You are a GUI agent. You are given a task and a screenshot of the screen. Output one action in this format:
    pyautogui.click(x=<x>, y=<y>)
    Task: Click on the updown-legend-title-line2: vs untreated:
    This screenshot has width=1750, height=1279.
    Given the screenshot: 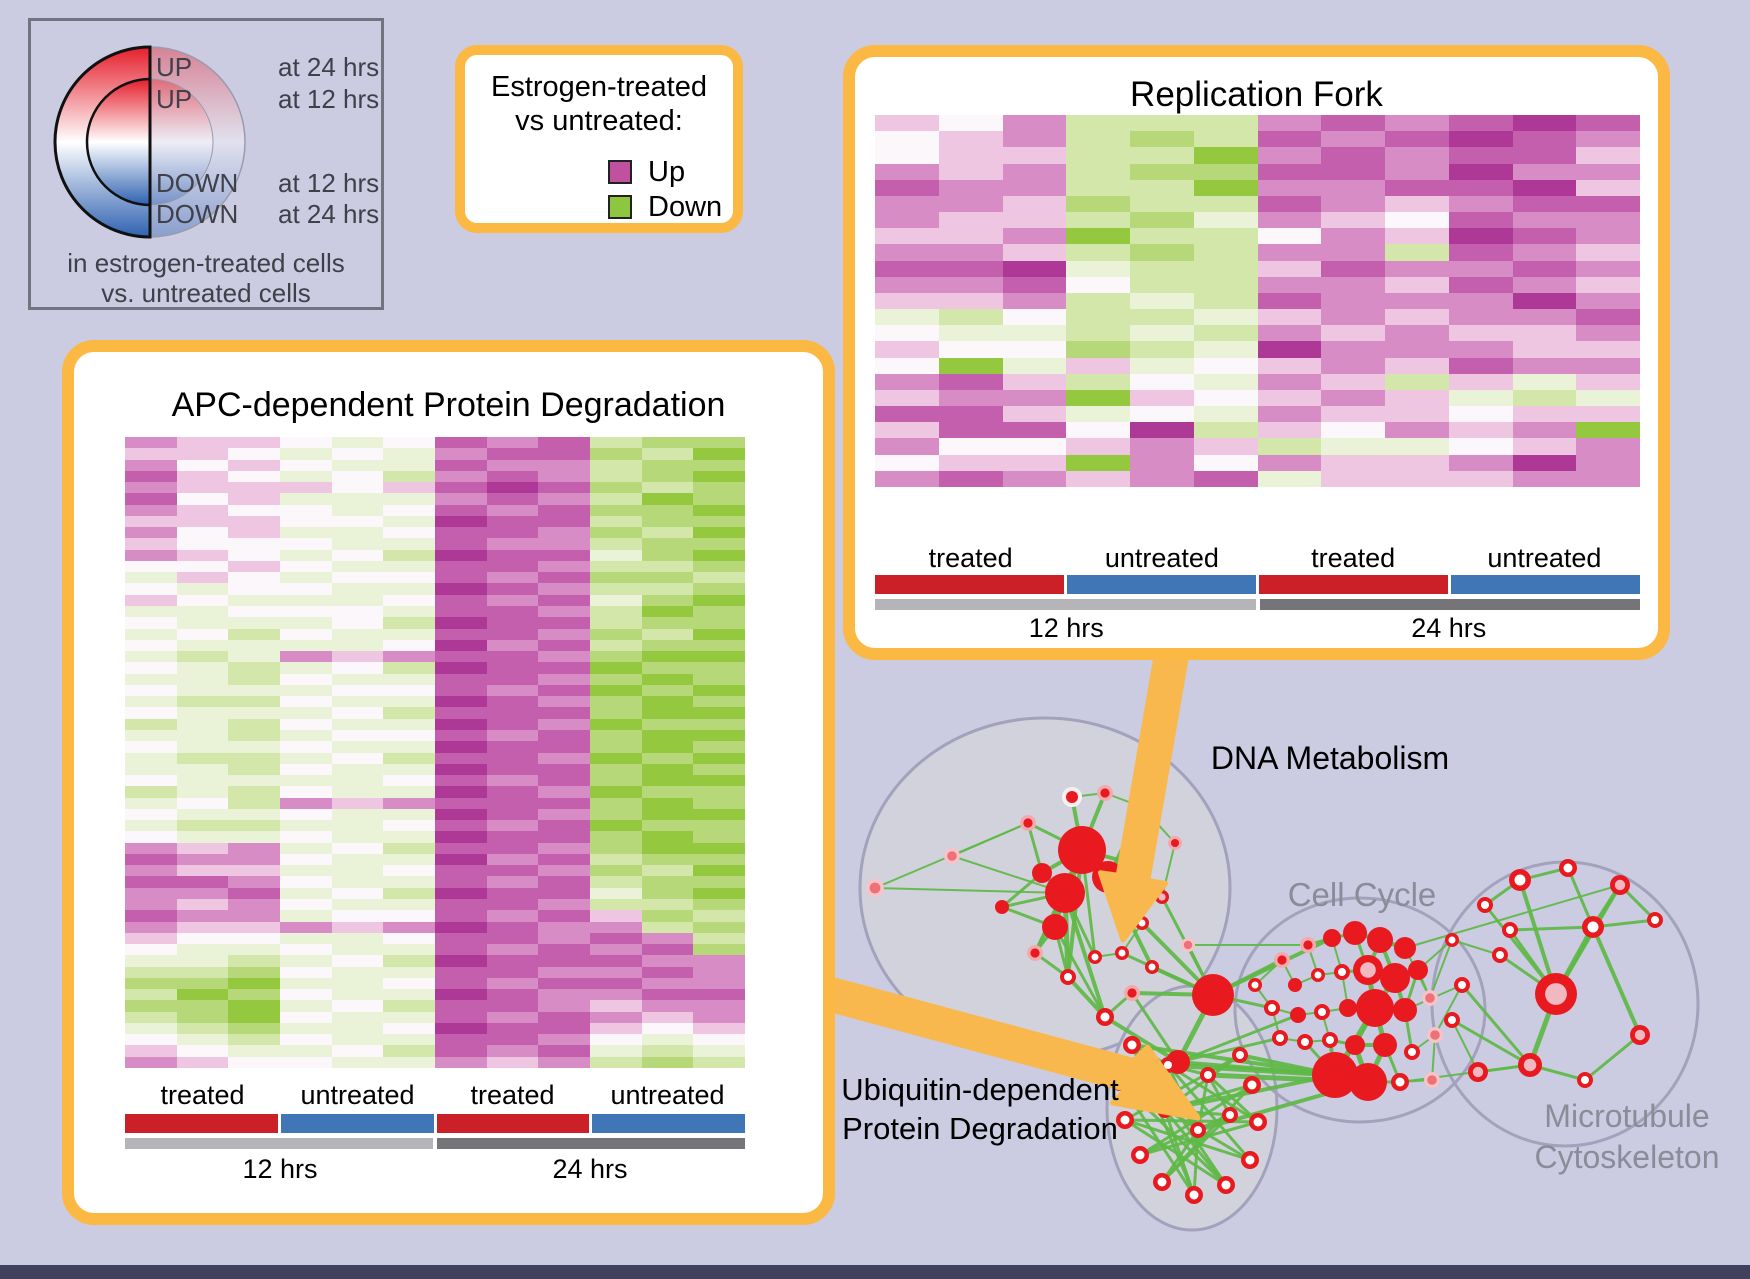 What is the action you would take?
    pyautogui.click(x=599, y=121)
    